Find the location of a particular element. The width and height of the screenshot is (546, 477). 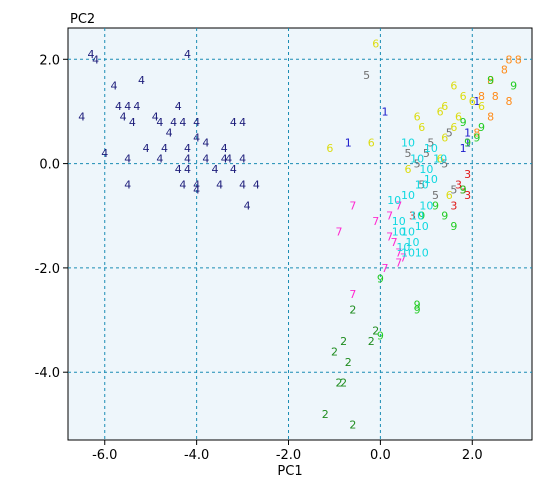

y-tick-label: -2.0 is located at coordinates (47, 269).